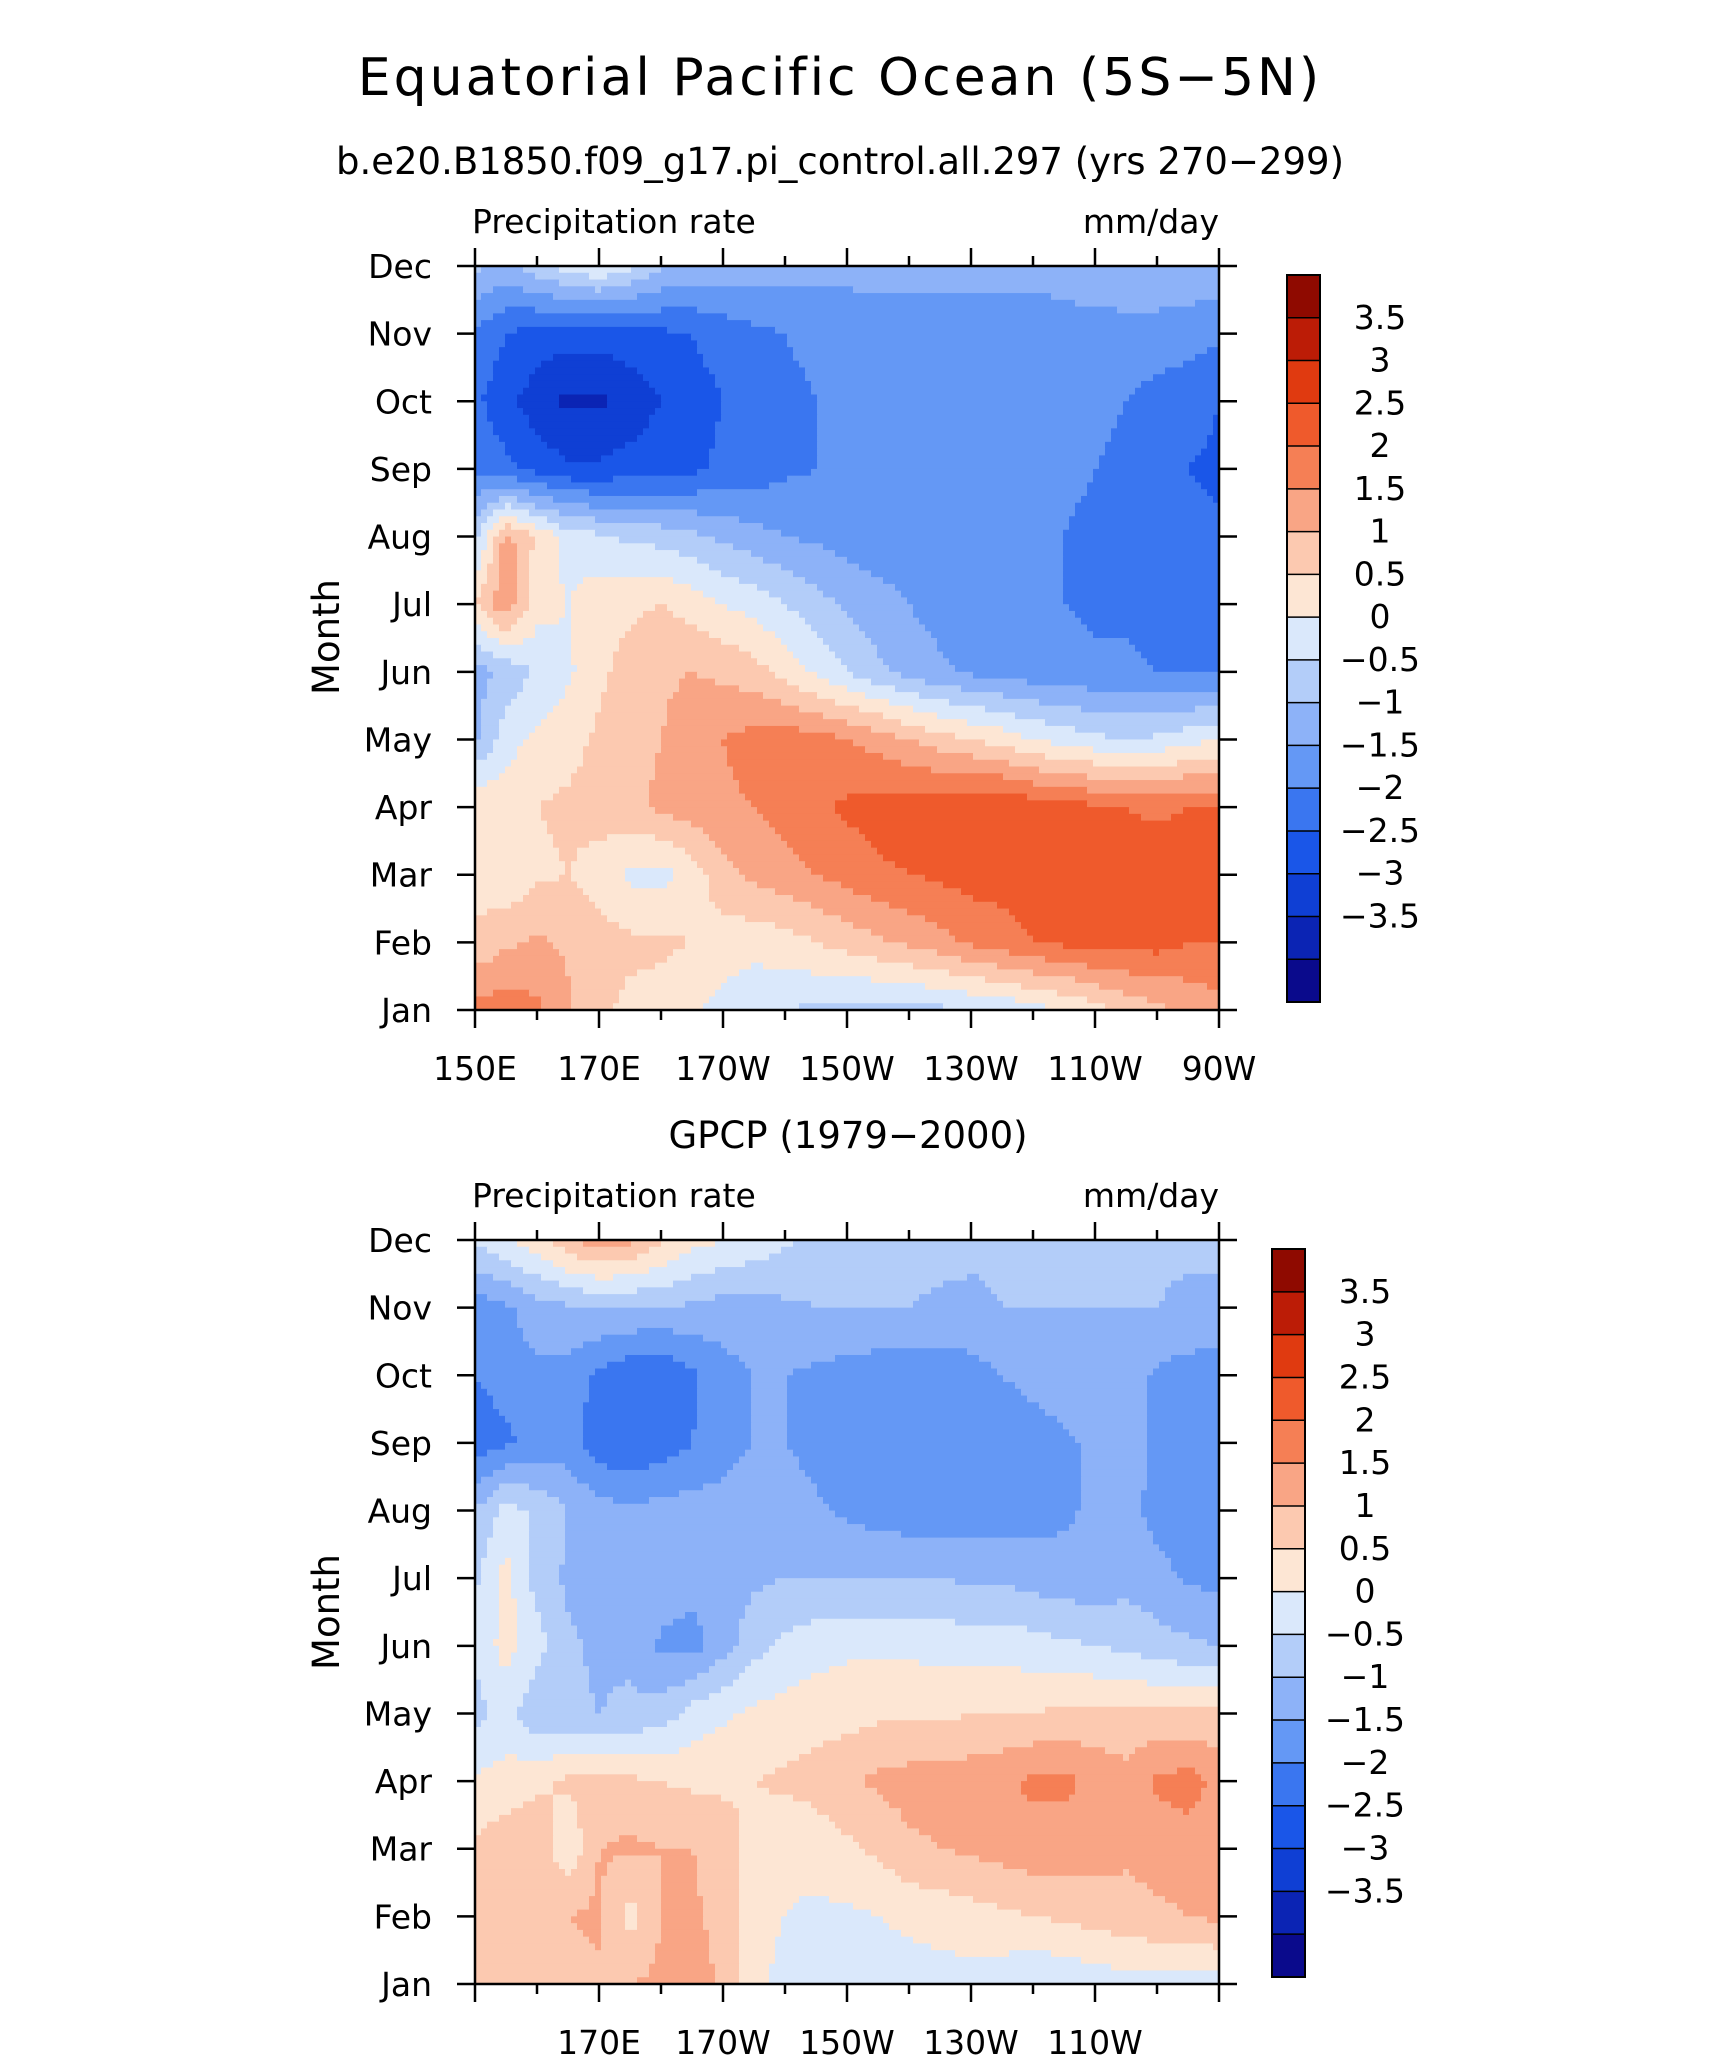 This screenshot has width=1710, height=2058. I want to click on x-tick-label: 130W, so click(971, 2040).